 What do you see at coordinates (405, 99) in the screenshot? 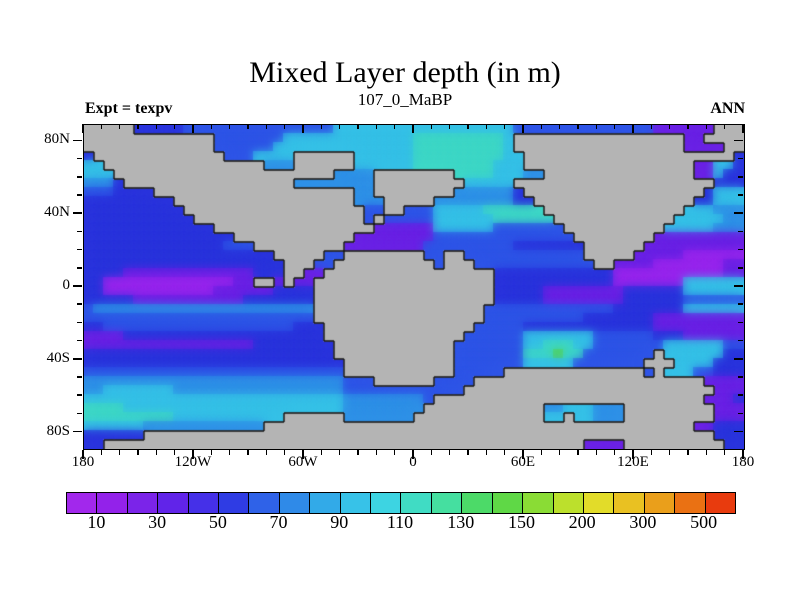
I see `plot-subtitle: 107_0_MaBP` at bounding box center [405, 99].